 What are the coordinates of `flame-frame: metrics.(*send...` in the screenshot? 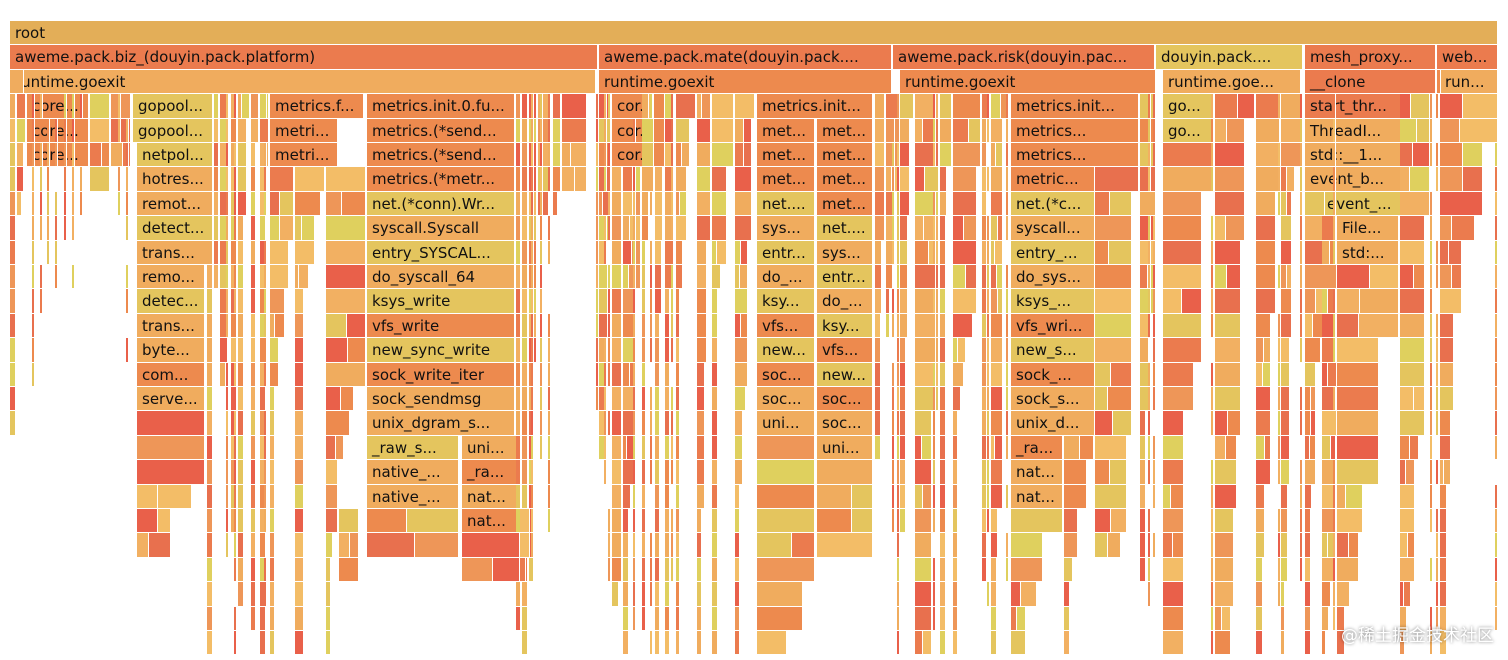 It's located at (441, 155).